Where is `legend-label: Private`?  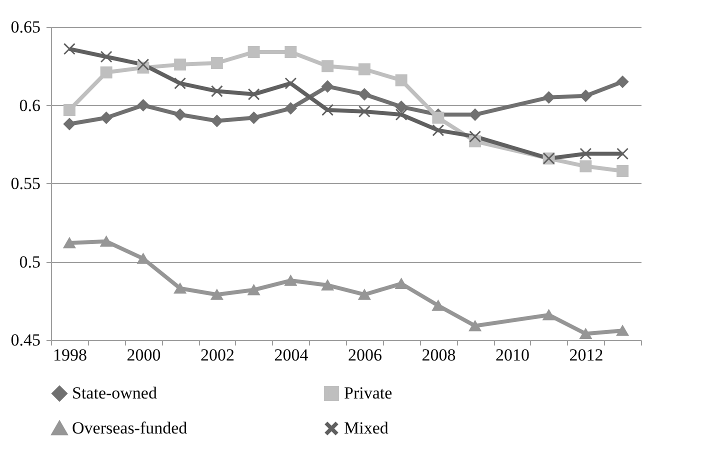
legend-label: Private is located at coordinates (368, 393).